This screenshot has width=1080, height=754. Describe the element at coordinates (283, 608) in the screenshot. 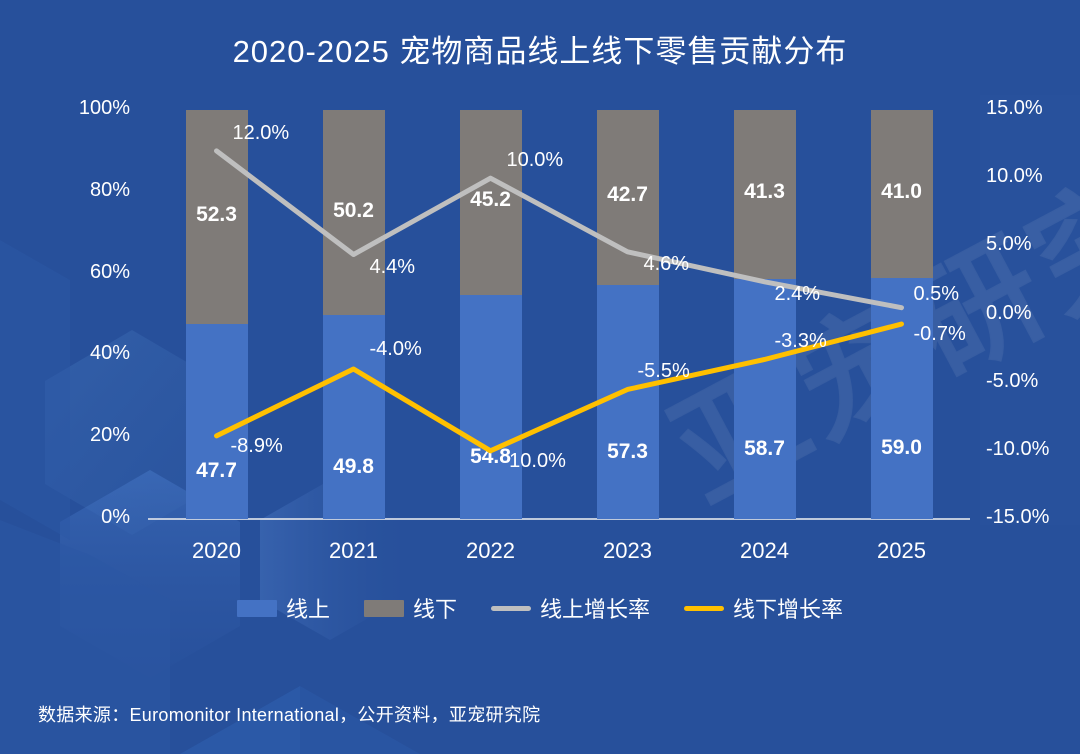

I see `legend-item-0: 线上` at that location.